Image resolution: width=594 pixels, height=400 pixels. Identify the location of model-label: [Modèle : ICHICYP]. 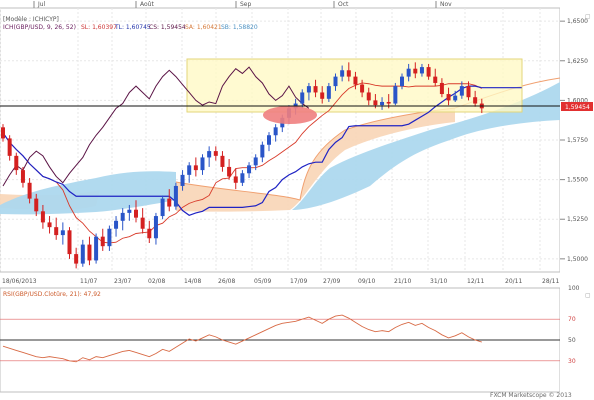
(31, 19).